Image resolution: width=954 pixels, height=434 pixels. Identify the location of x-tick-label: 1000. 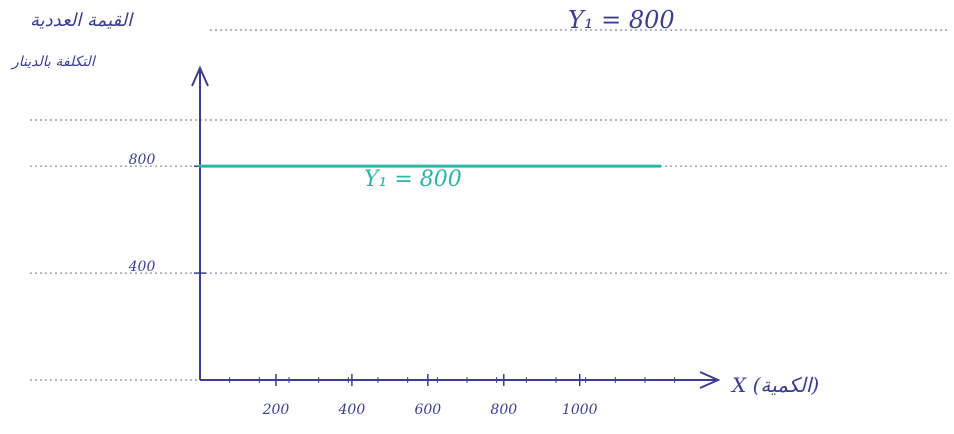
(580, 410).